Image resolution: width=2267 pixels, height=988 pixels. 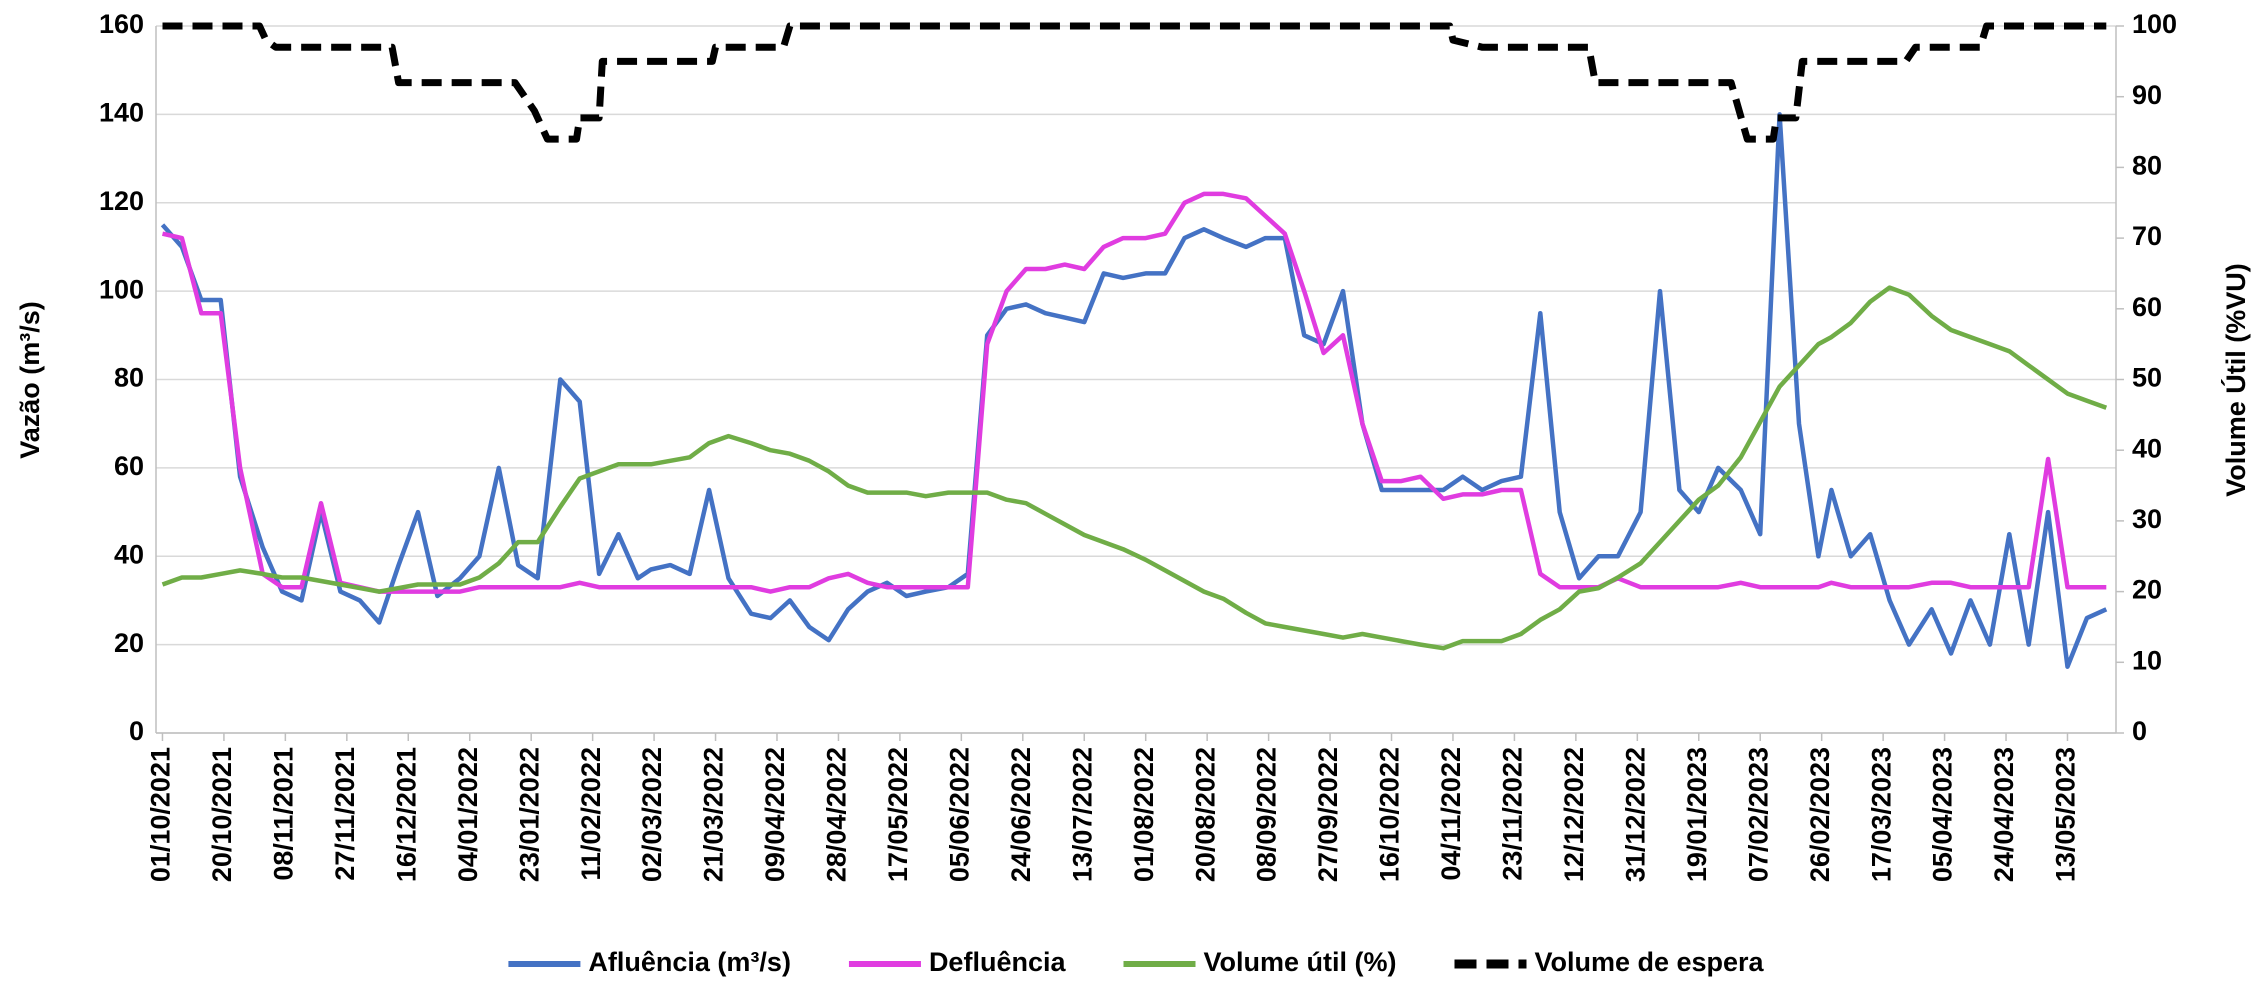 I want to click on x-tick-label: 04/01/2022, so click(x=468, y=814).